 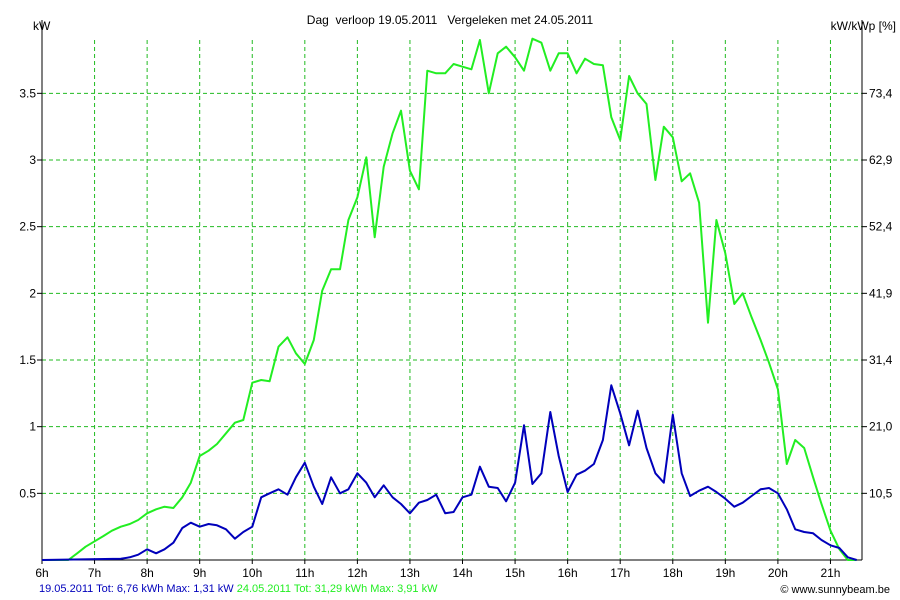 I want to click on y-tick-label: 1.5, so click(x=27, y=360).